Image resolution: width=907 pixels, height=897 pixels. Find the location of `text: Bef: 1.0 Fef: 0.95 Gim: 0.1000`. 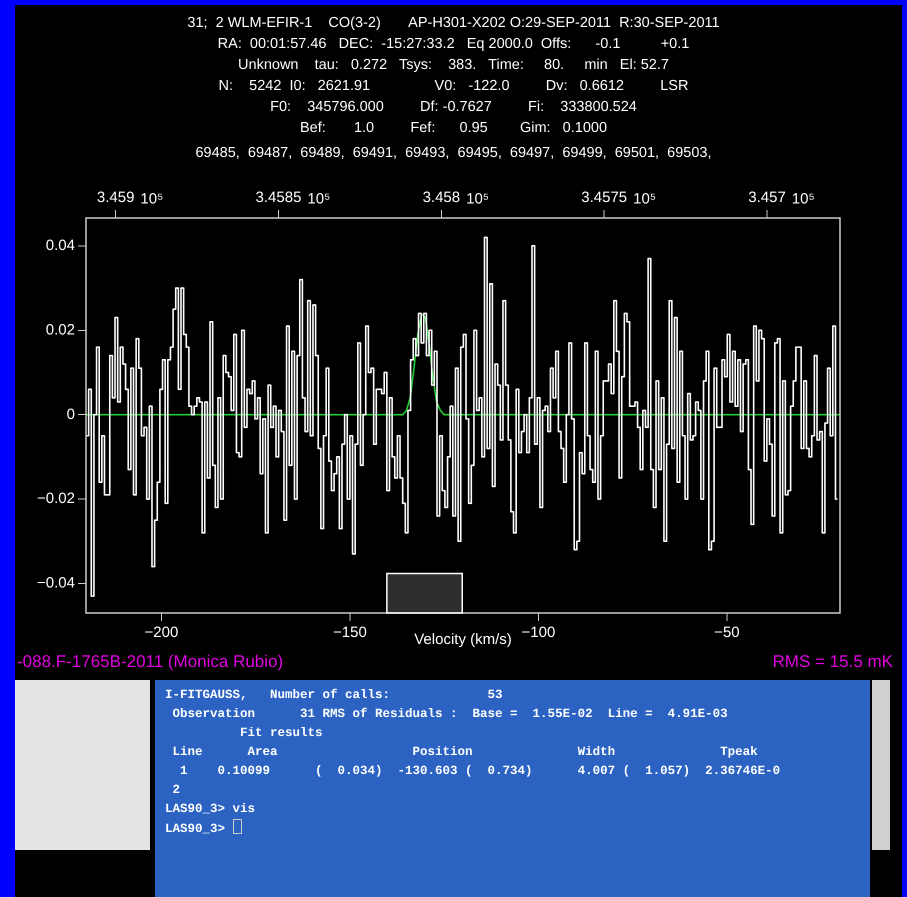

text: Bef: 1.0 Fef: 0.95 Gim: 0.1000 is located at coordinates (453, 128).